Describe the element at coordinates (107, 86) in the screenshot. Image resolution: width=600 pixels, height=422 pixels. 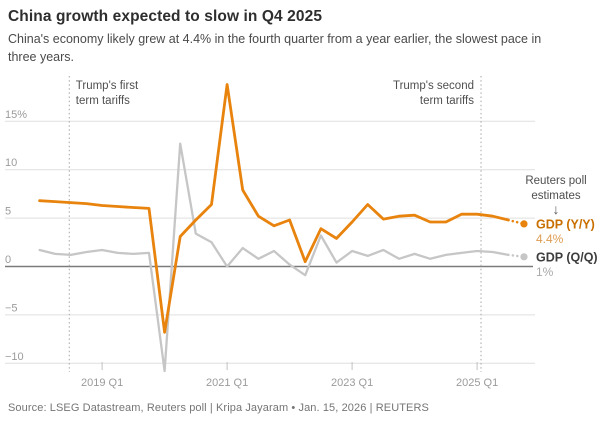
I see `tariff-annotation-text: Trump's first` at that location.